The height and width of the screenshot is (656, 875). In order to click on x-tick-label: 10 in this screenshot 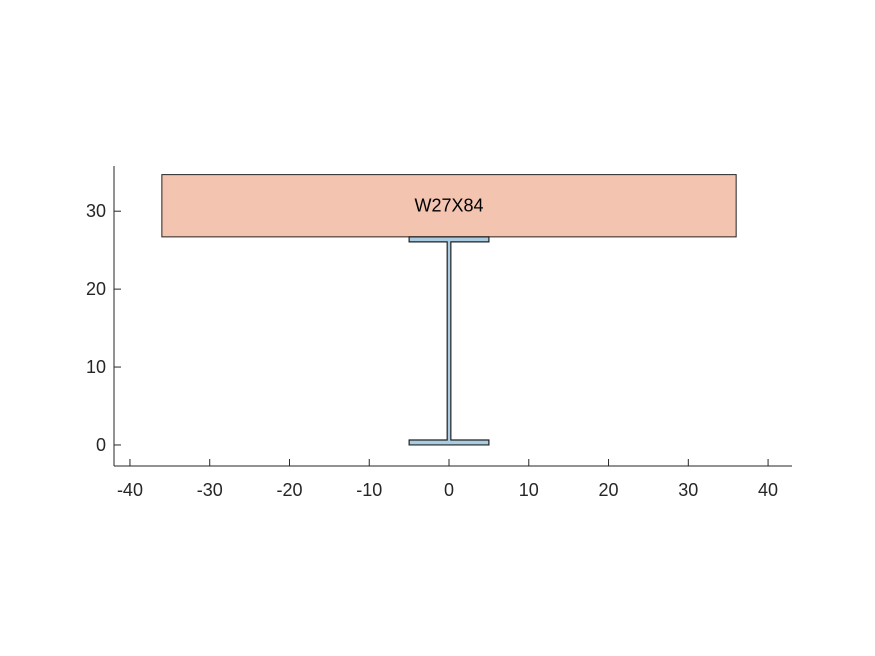, I will do `click(529, 490)`.